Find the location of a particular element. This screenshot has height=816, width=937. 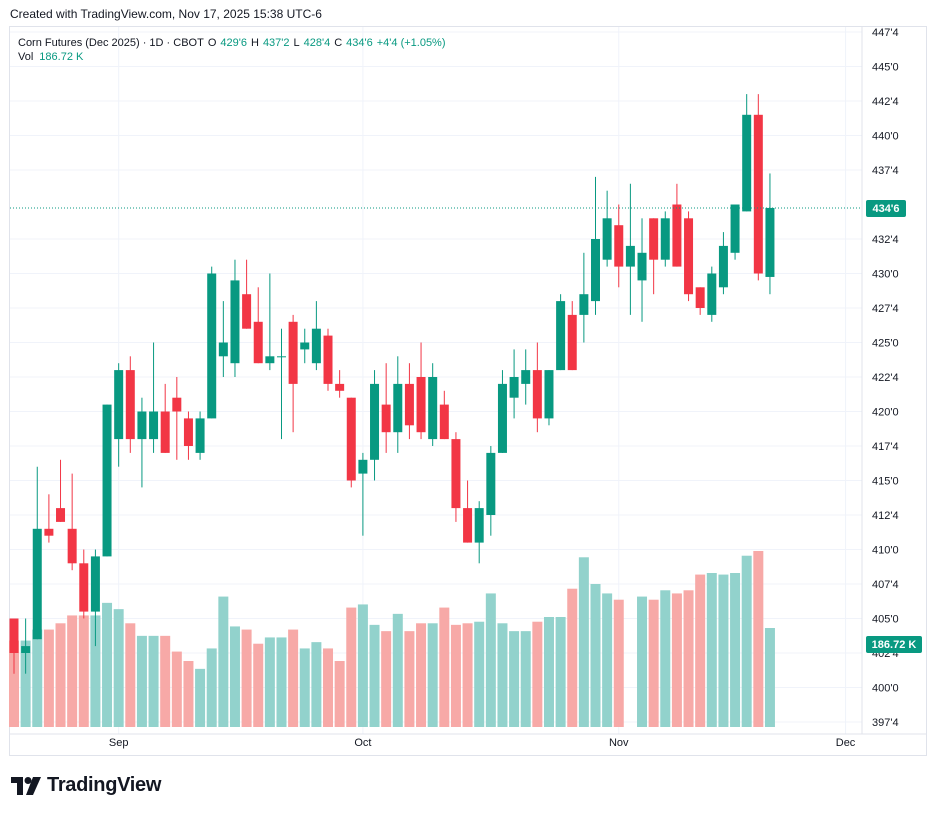

close-label: C is located at coordinates (338, 43).